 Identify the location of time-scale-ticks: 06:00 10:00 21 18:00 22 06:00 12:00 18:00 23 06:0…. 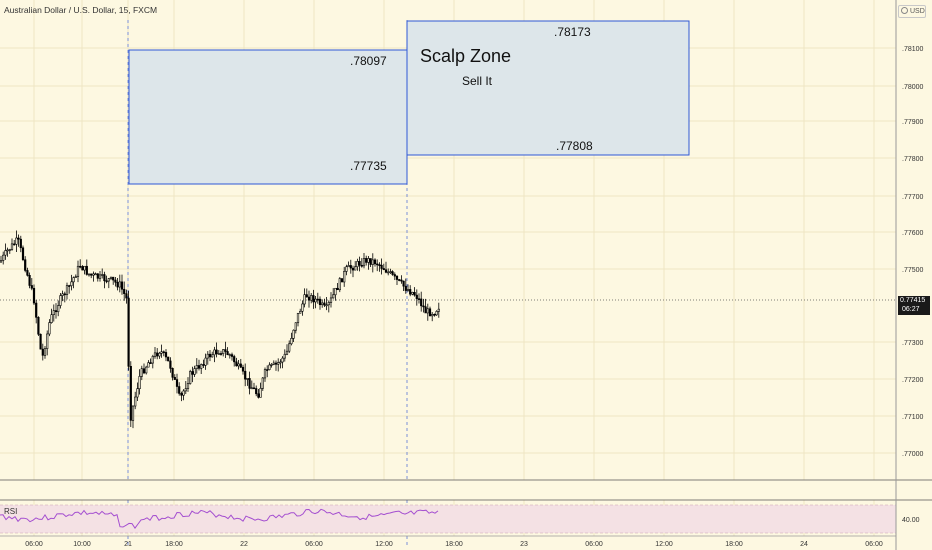
(454, 544).